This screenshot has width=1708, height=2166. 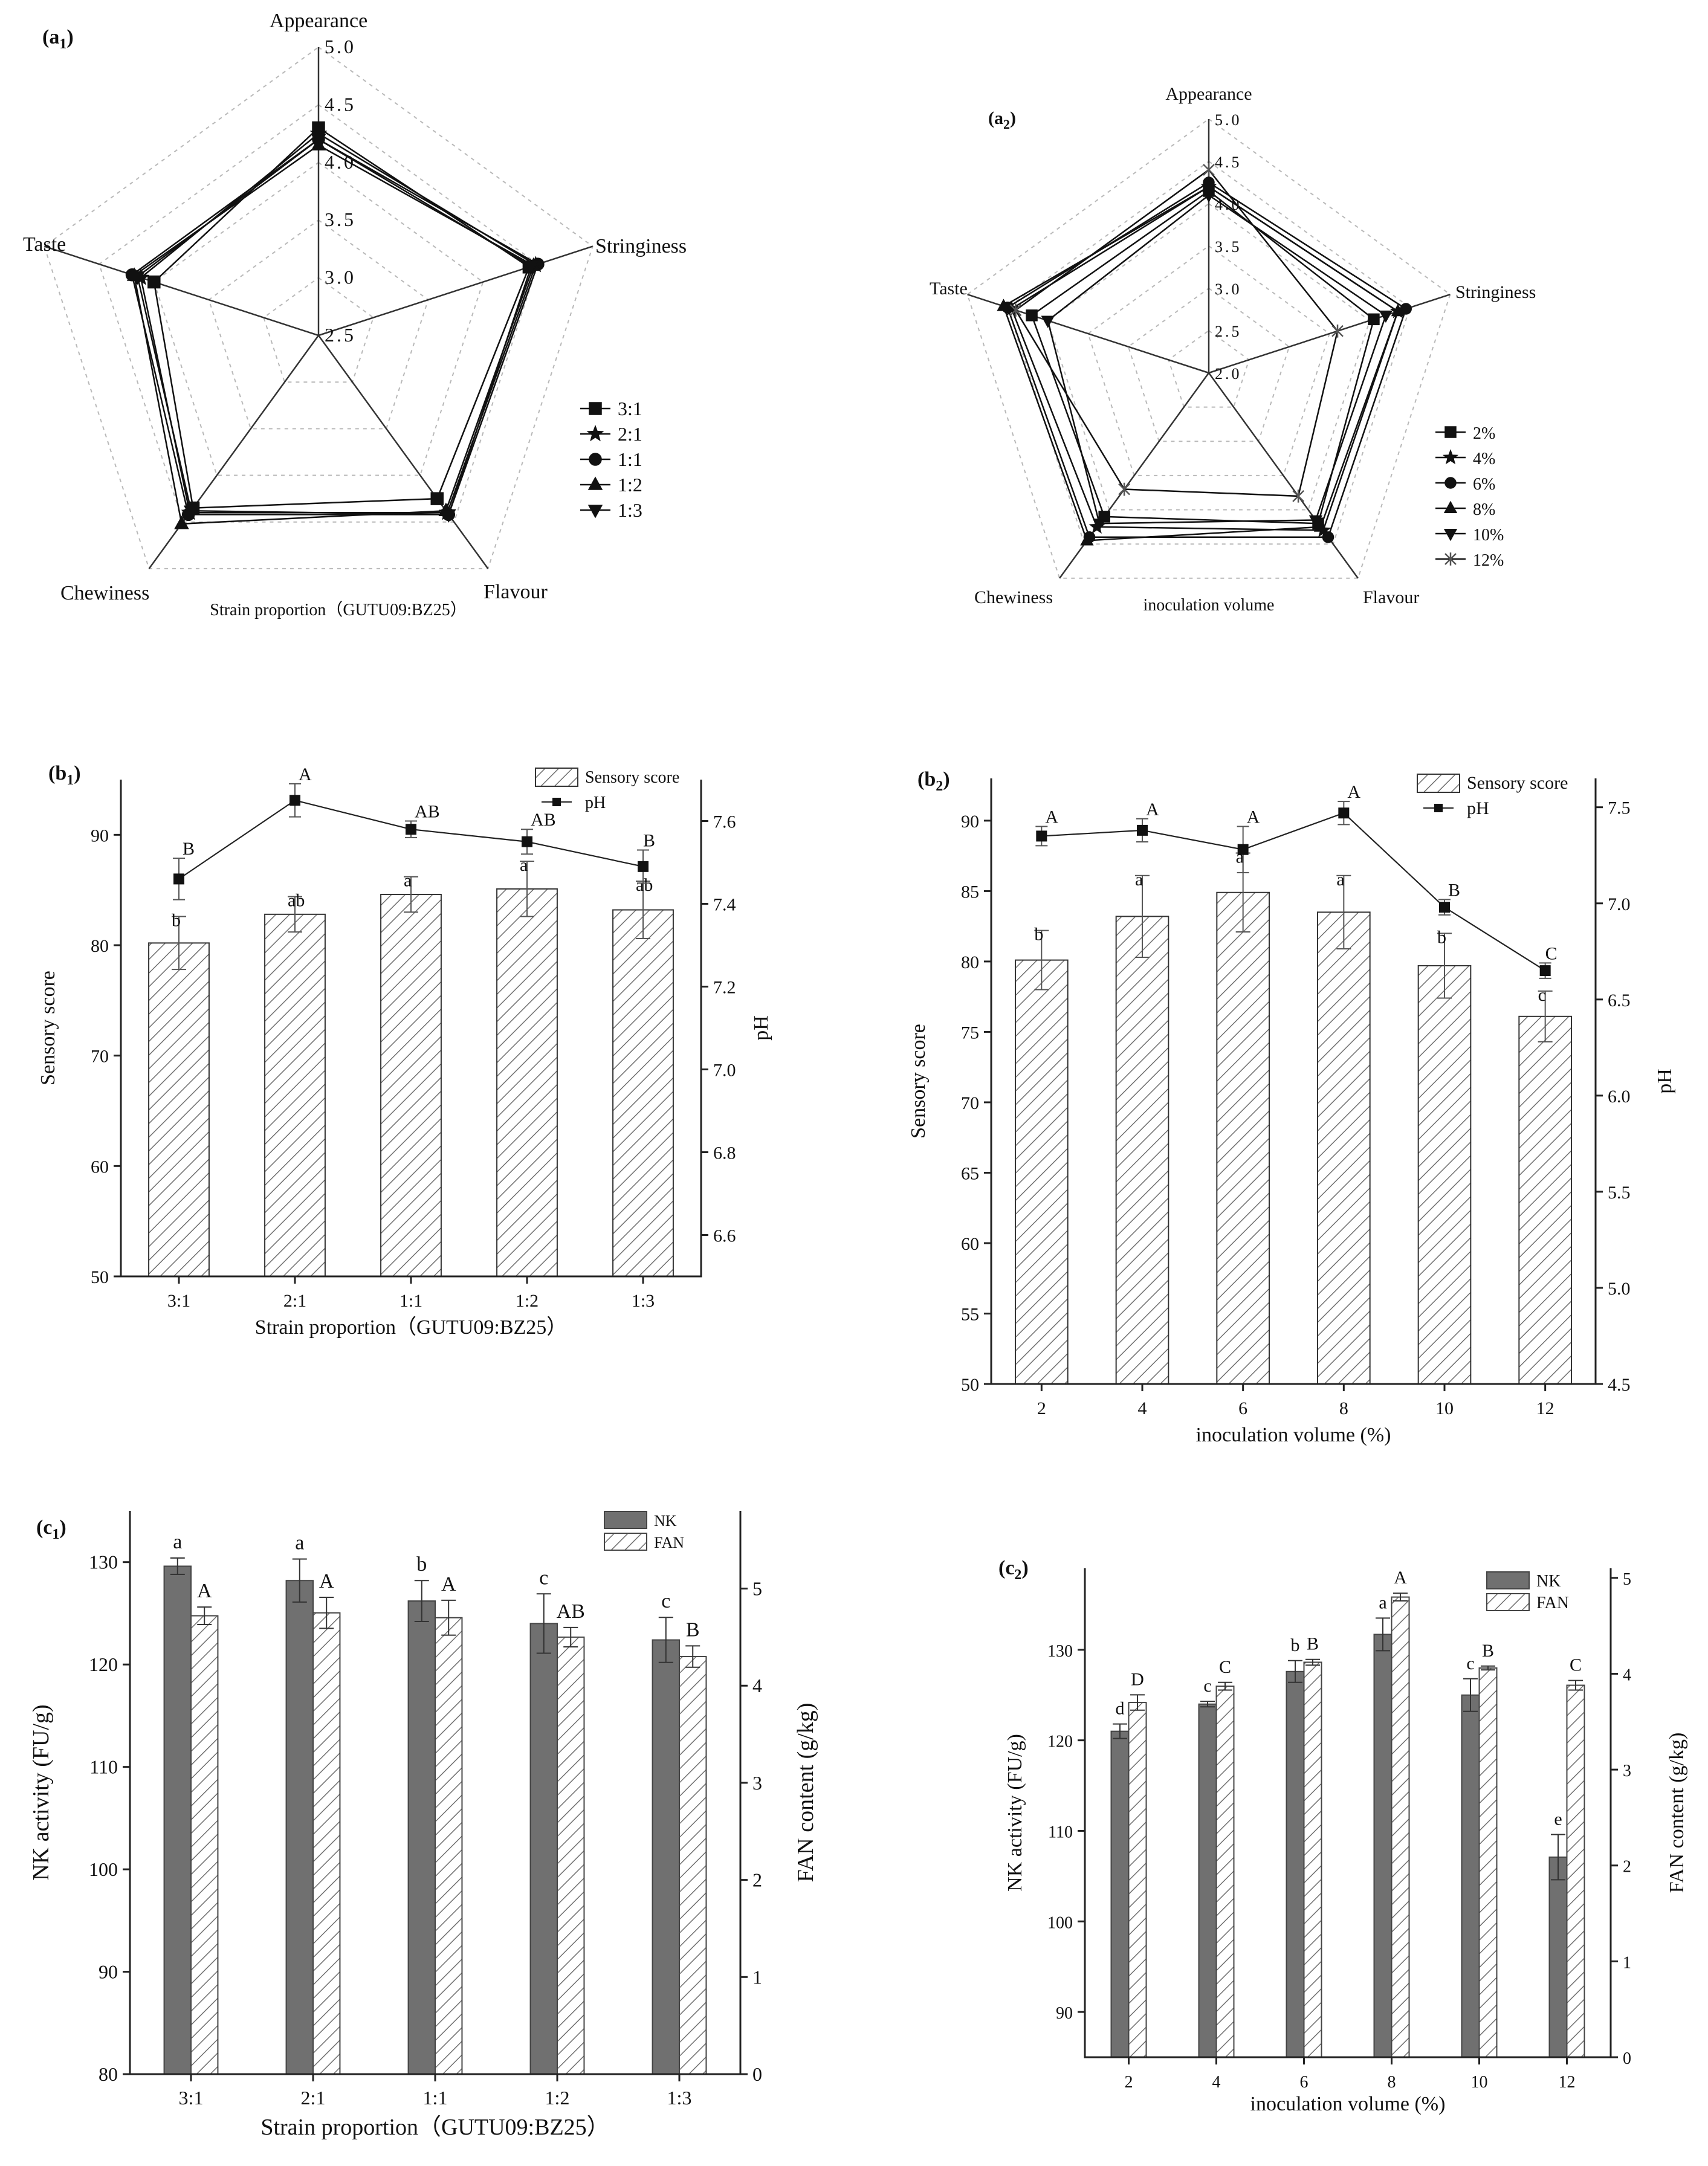 I want to click on x-tick-label: 3:1, so click(x=191, y=2098).